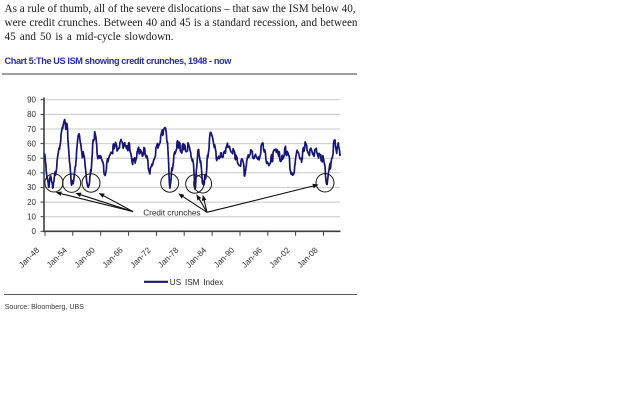  Describe the element at coordinates (29, 257) in the screenshot. I see `svg-text: Jan-48` at that location.